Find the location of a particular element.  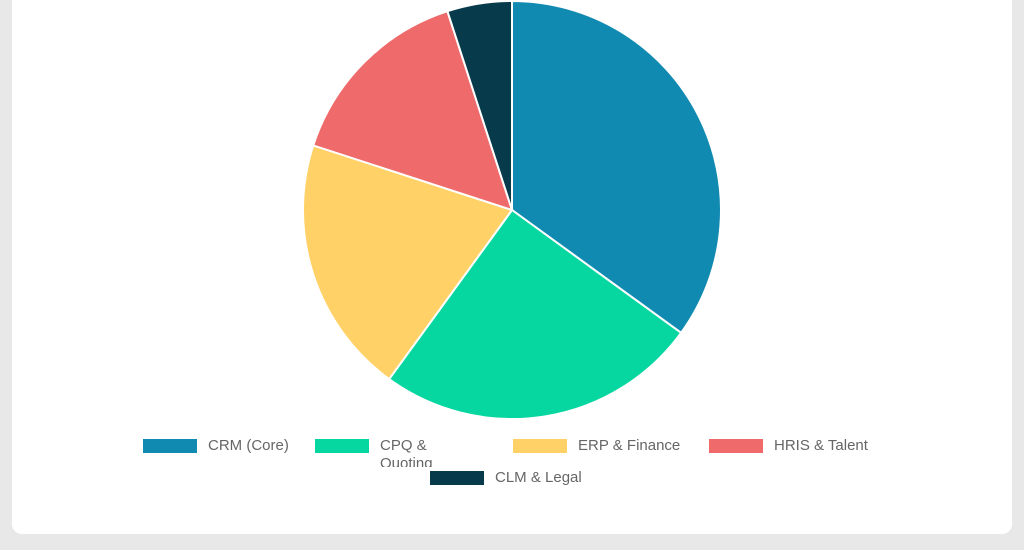

legend-item-crm: CRM (Core) is located at coordinates (216, 446).